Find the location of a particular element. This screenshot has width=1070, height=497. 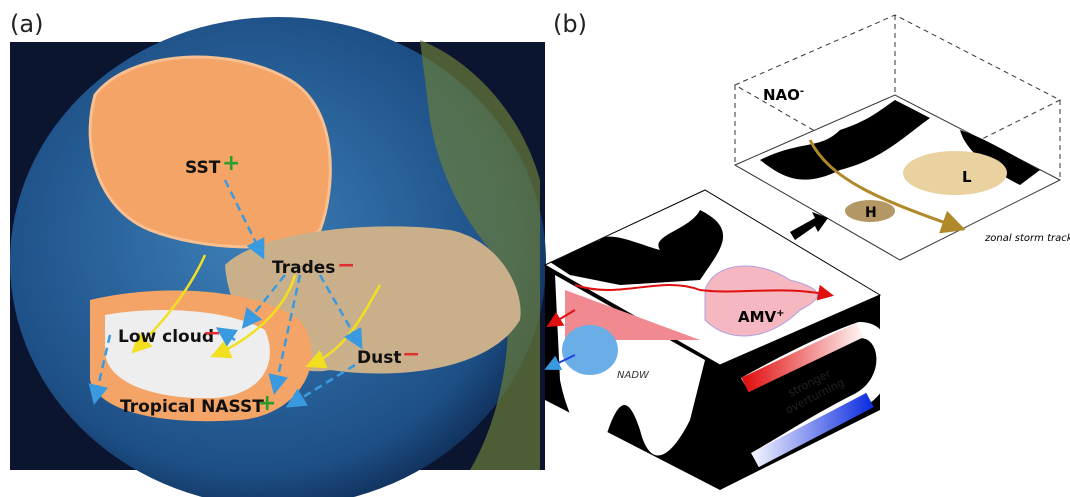

low-pressure is located at coordinates (955, 173).